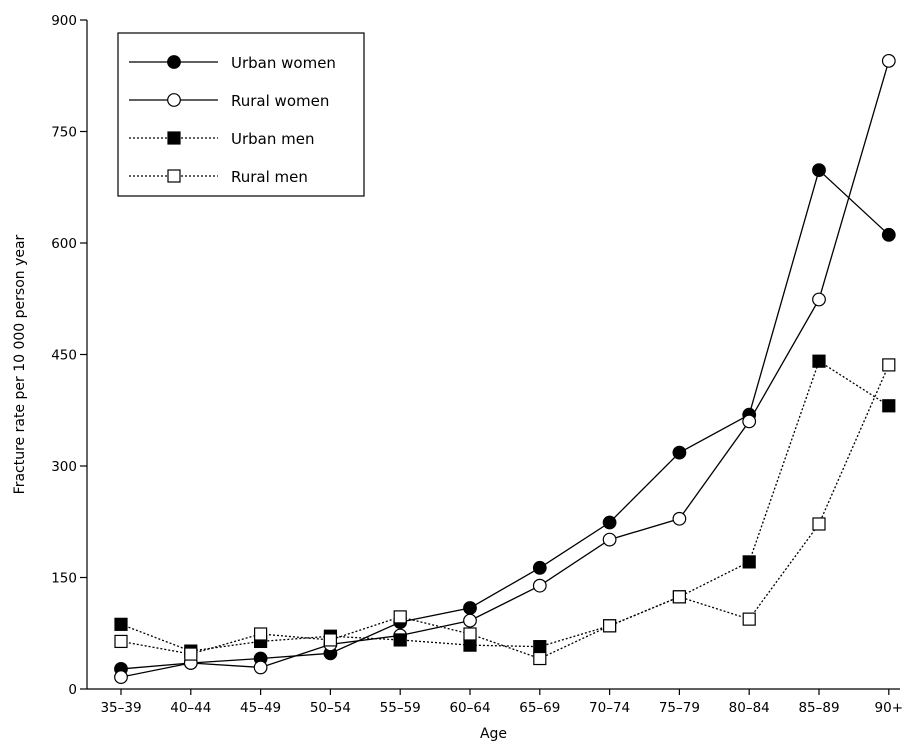 This screenshot has height=742, width=903. I want to click on x-tick-label: 80–84, so click(749, 708).